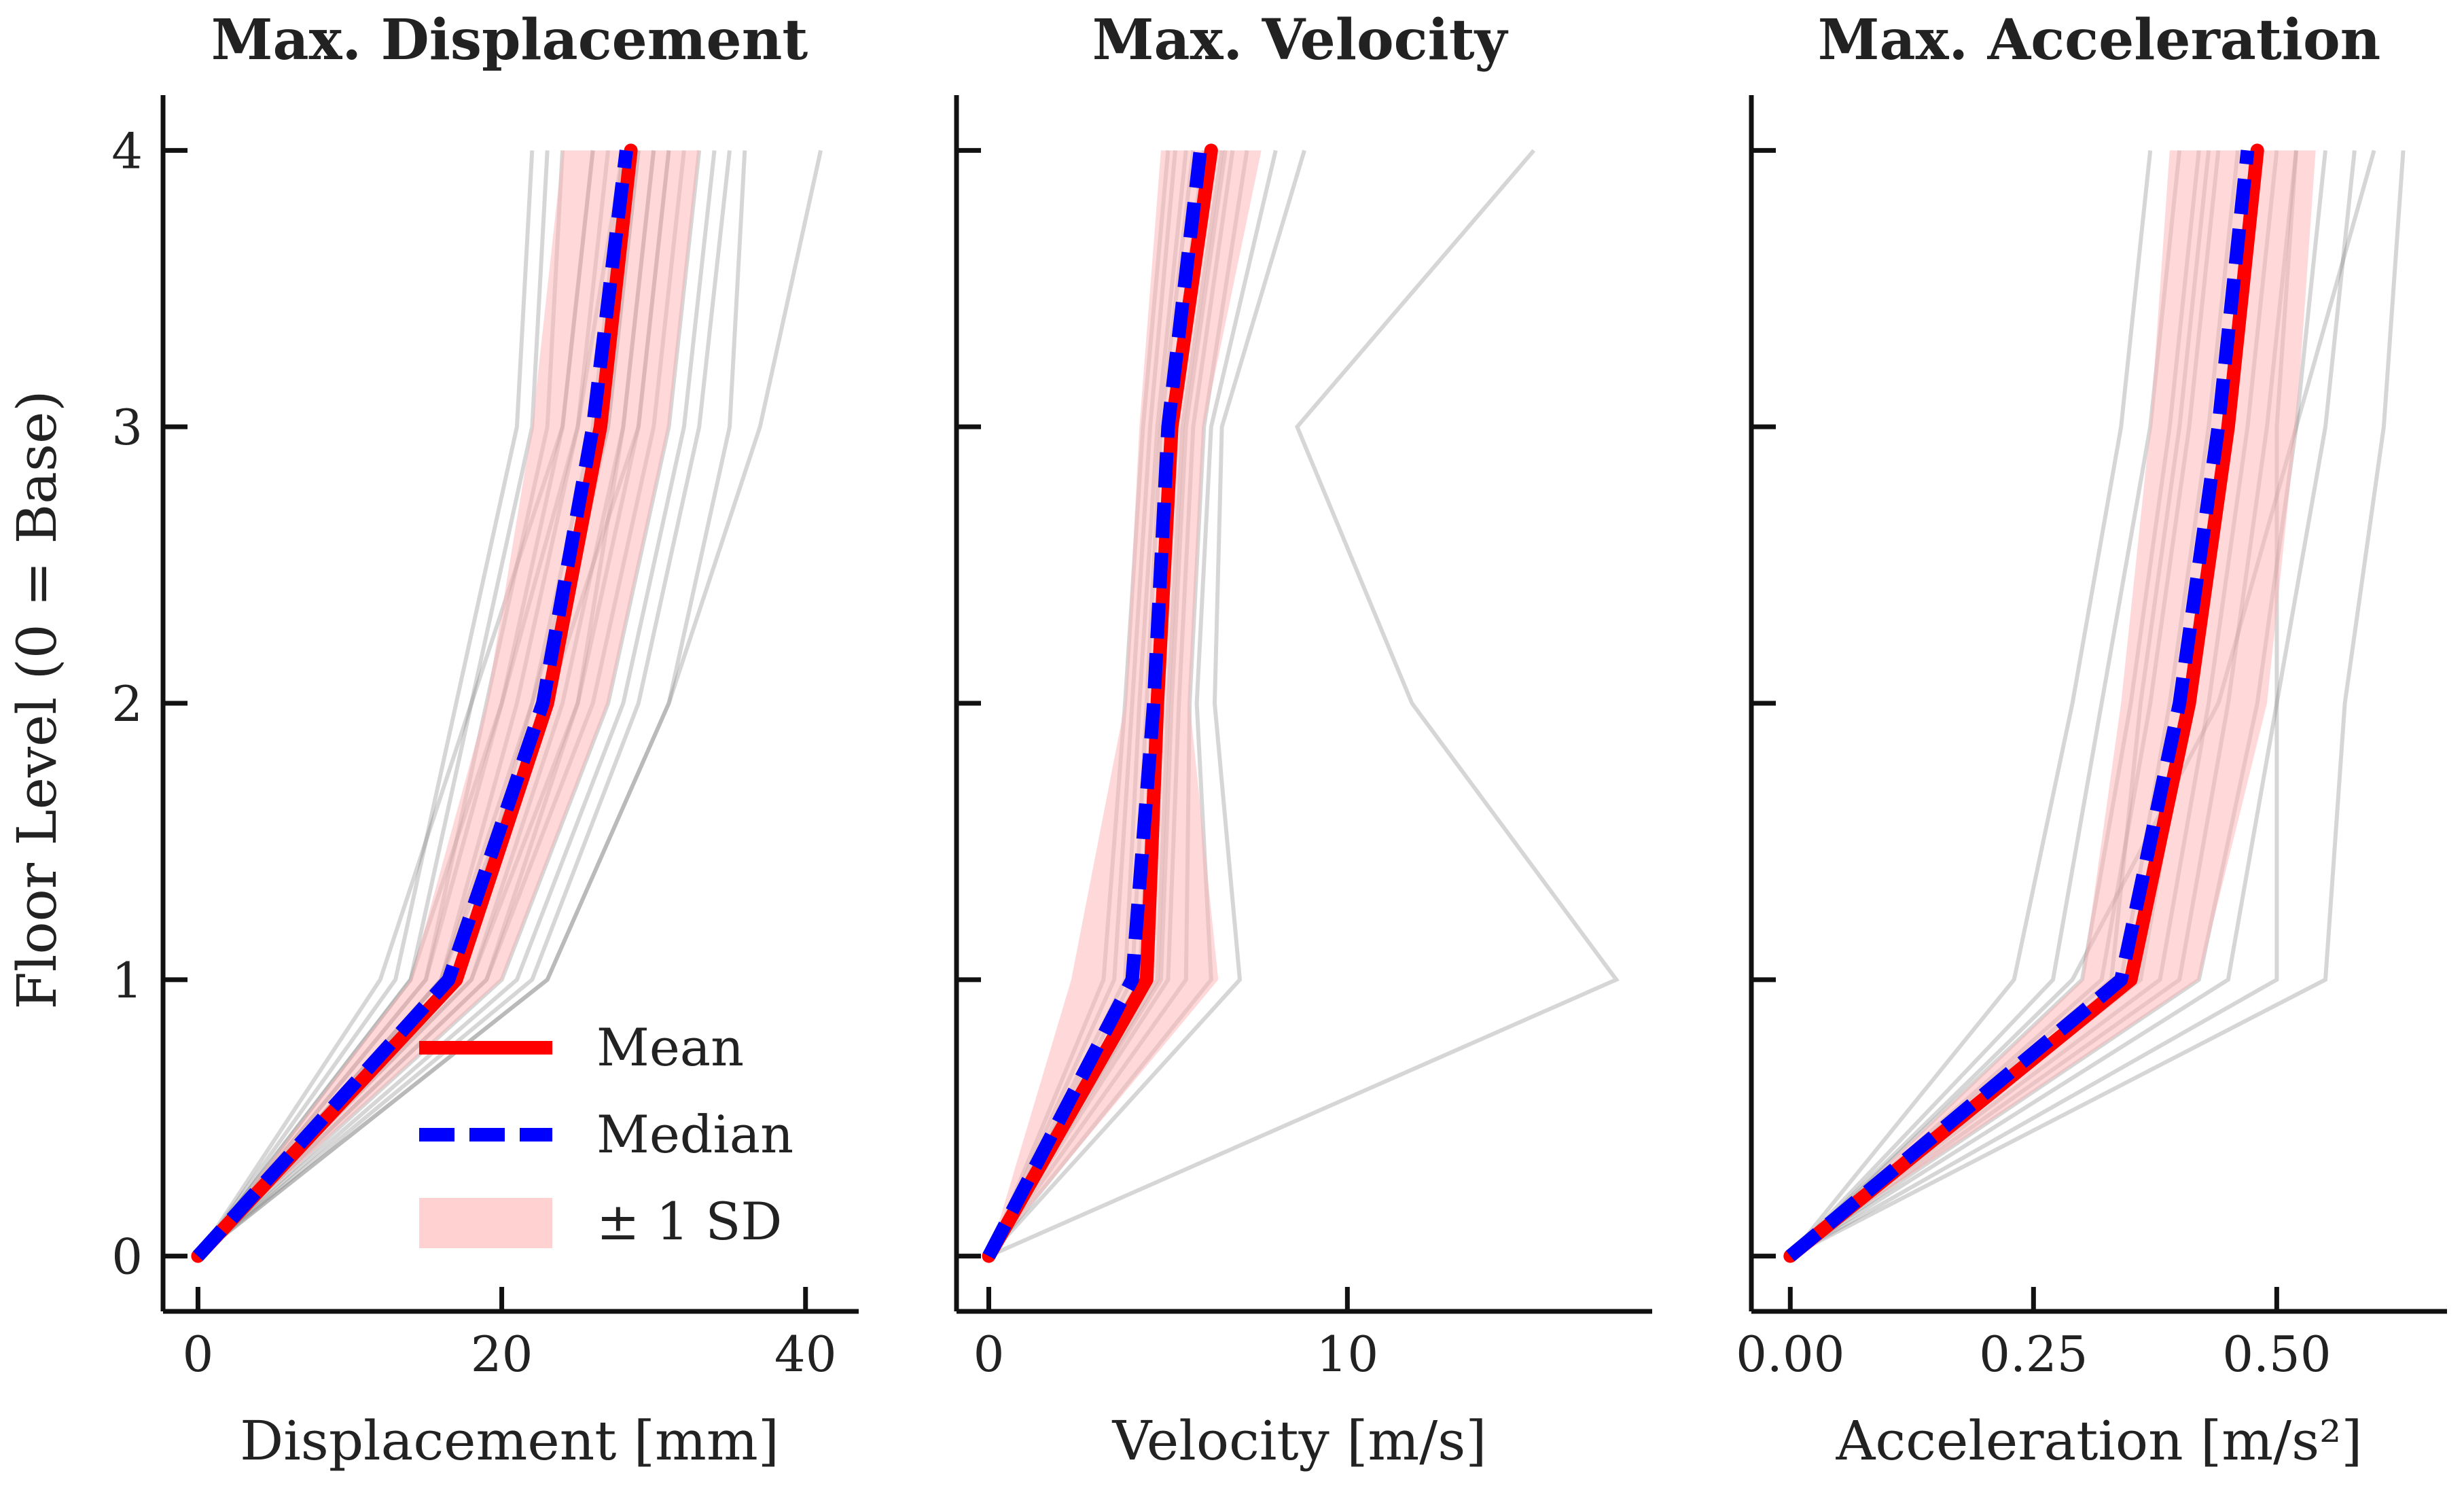 The width and height of the screenshot is (2464, 1486). Describe the element at coordinates (485, 1223) in the screenshot. I see `legend-sd-swatch` at that location.